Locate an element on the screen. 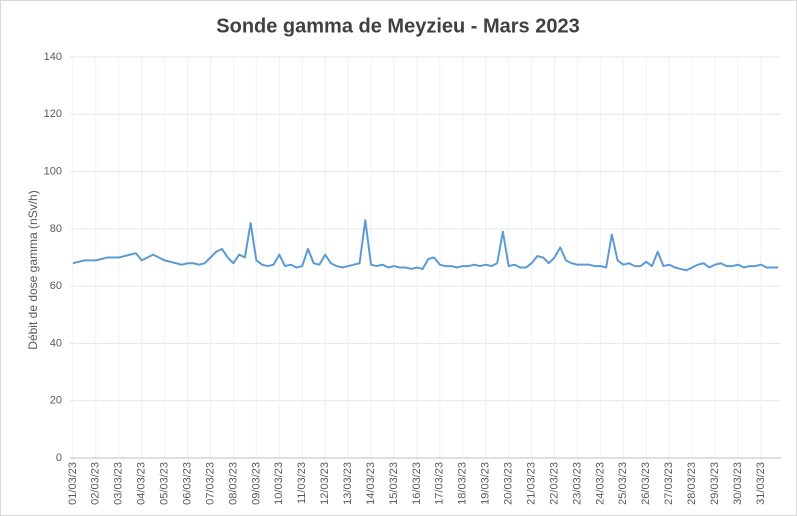 Image resolution: width=797 pixels, height=516 pixels. x-tick-label: 25/03/23 is located at coordinates (623, 483).